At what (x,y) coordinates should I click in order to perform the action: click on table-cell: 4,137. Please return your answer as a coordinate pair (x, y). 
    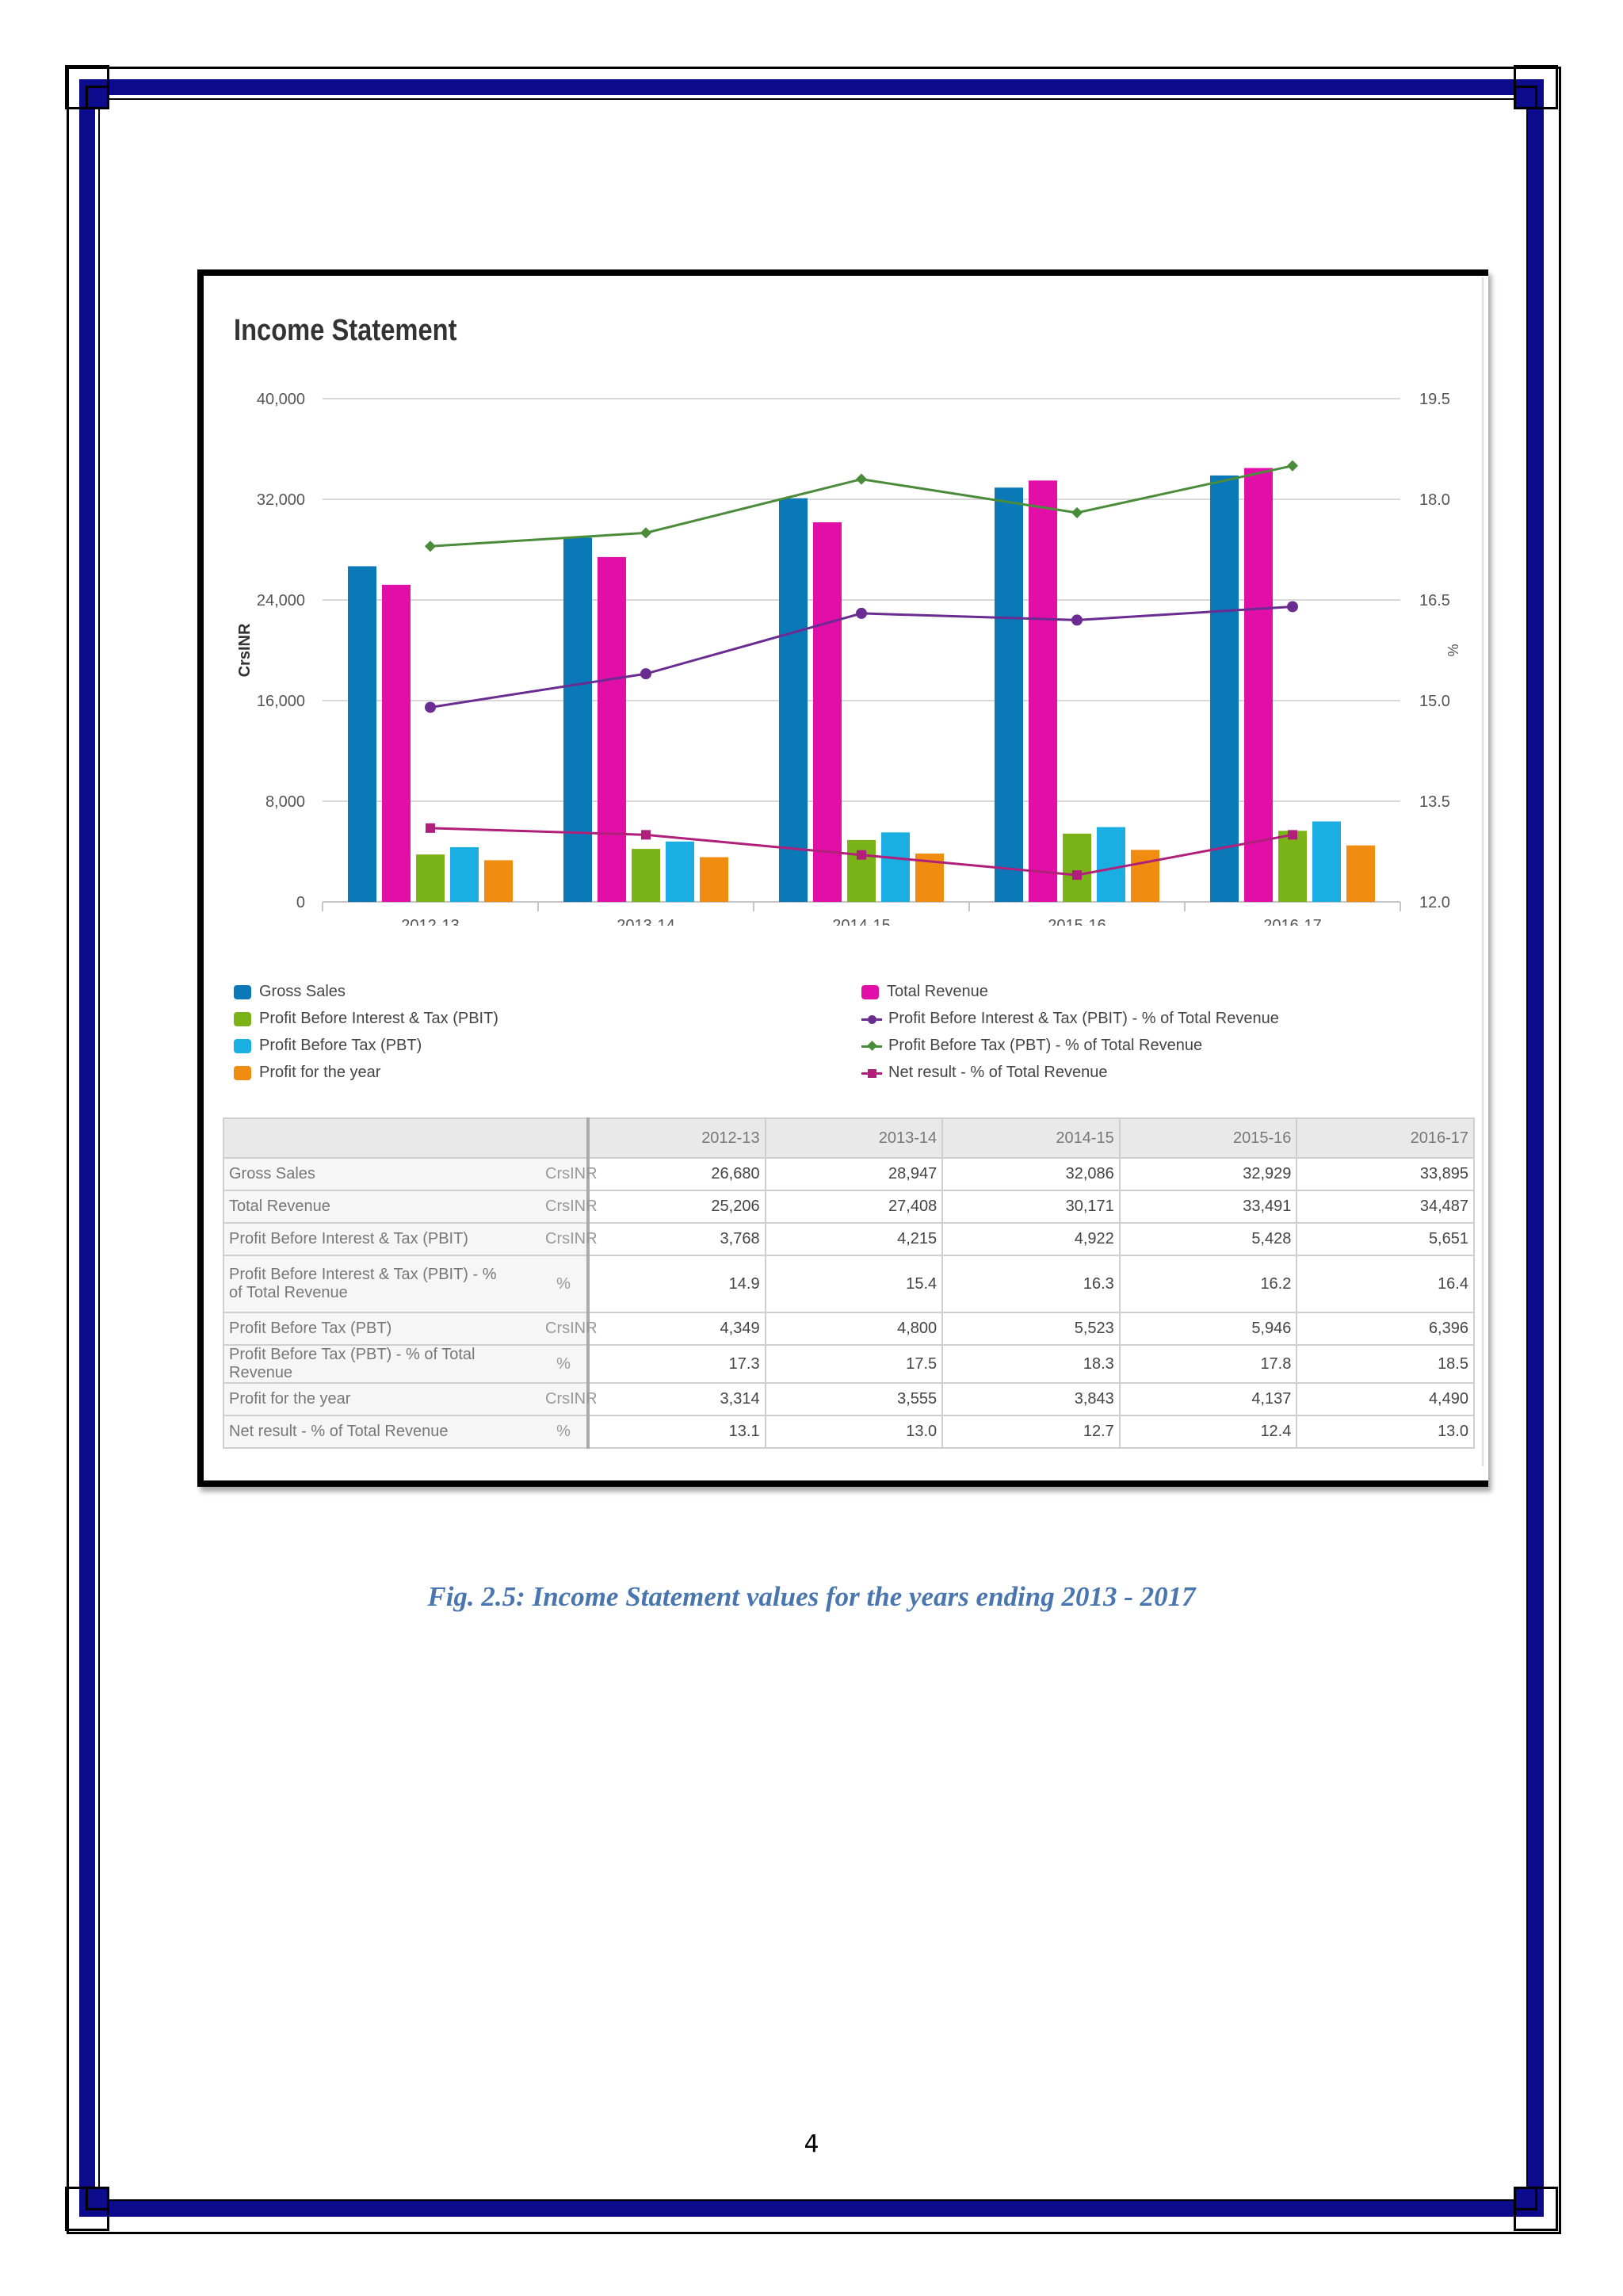
    Looking at the image, I should click on (1208, 1399).